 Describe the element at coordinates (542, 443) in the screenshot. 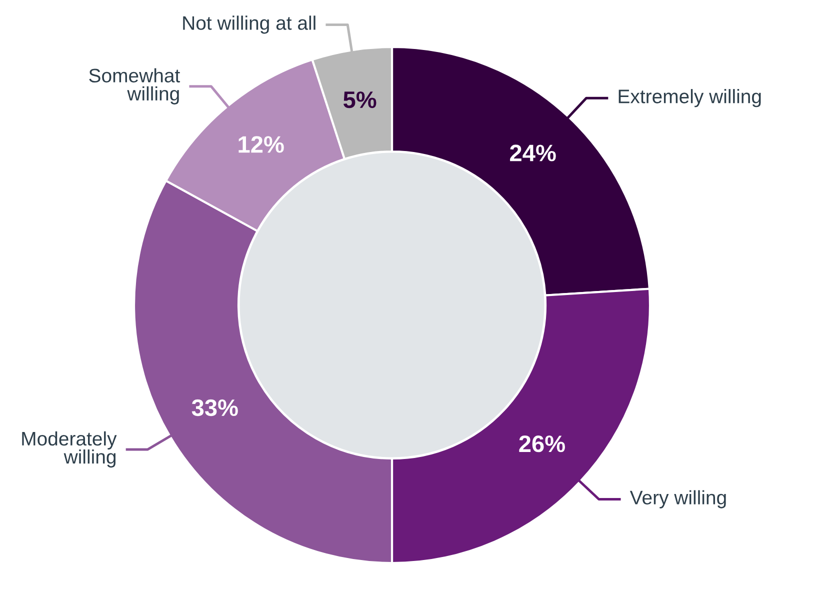

I see `data-label: 26%` at that location.